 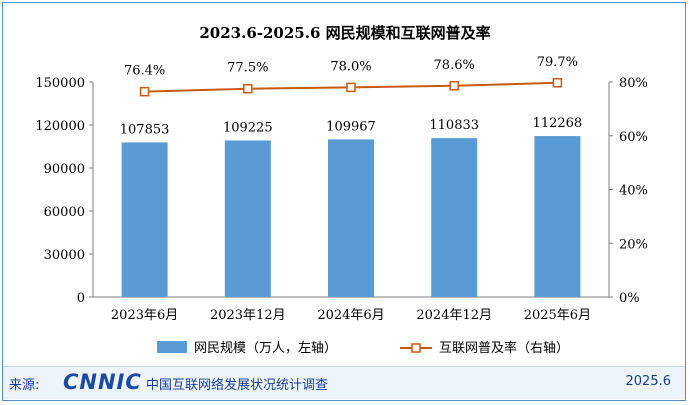 I want to click on line-value-label: 77.5%, so click(x=247, y=68).